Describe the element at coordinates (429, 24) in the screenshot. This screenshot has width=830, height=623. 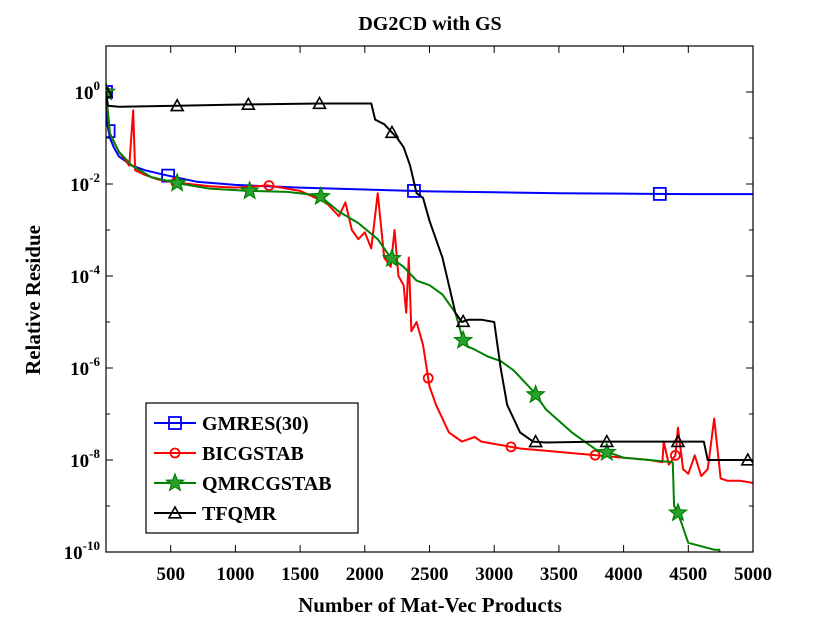
I see `chart-title: DG2CD with GS` at that location.